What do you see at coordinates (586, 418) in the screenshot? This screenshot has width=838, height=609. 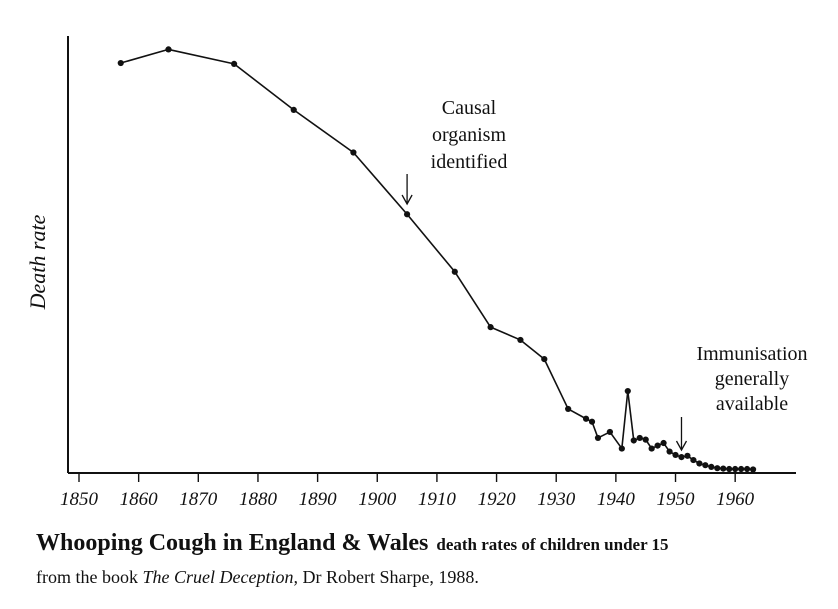 I see `data-point-1935` at bounding box center [586, 418].